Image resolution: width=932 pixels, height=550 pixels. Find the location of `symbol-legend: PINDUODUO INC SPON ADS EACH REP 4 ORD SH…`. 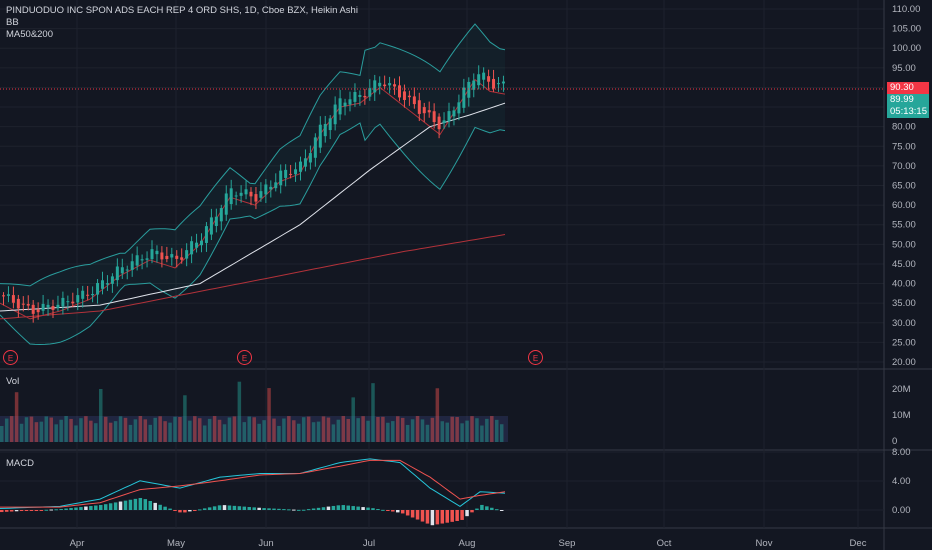

symbol-legend: PINDUODUO INC SPON ADS EACH REP 4 ORD SH… is located at coordinates (182, 10).